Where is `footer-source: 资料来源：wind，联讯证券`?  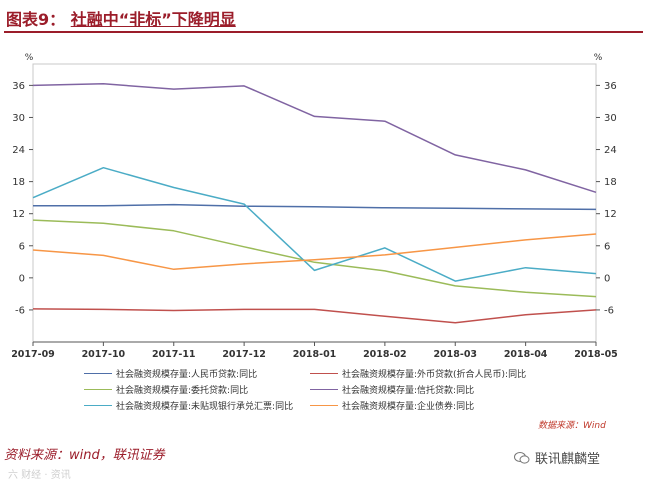 footer-source: 资料来源：wind，联讯证券 is located at coordinates (84, 455).